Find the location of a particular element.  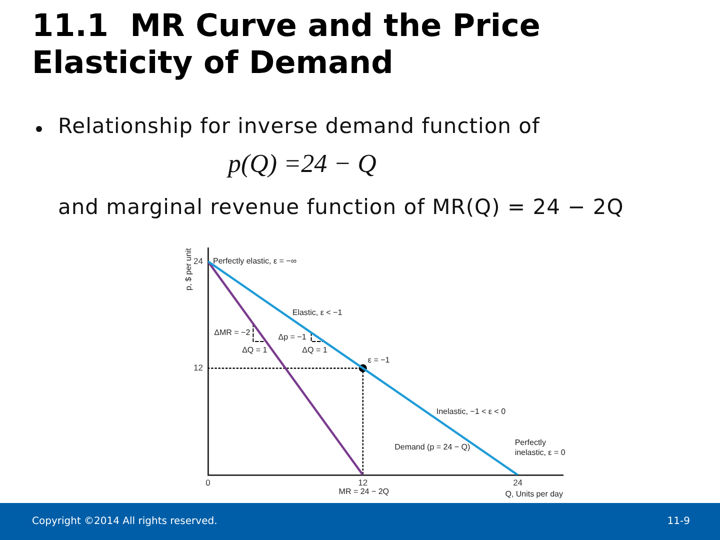

annotation: ΔMR = −2 is located at coordinates (232, 332).